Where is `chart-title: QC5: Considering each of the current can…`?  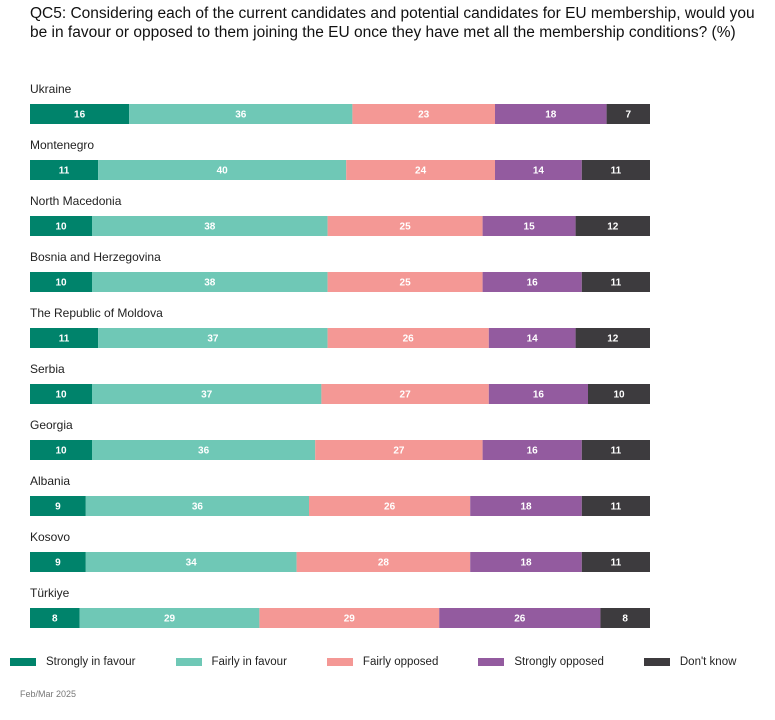 chart-title: QC5: Considering each of the current can… is located at coordinates (392, 23).